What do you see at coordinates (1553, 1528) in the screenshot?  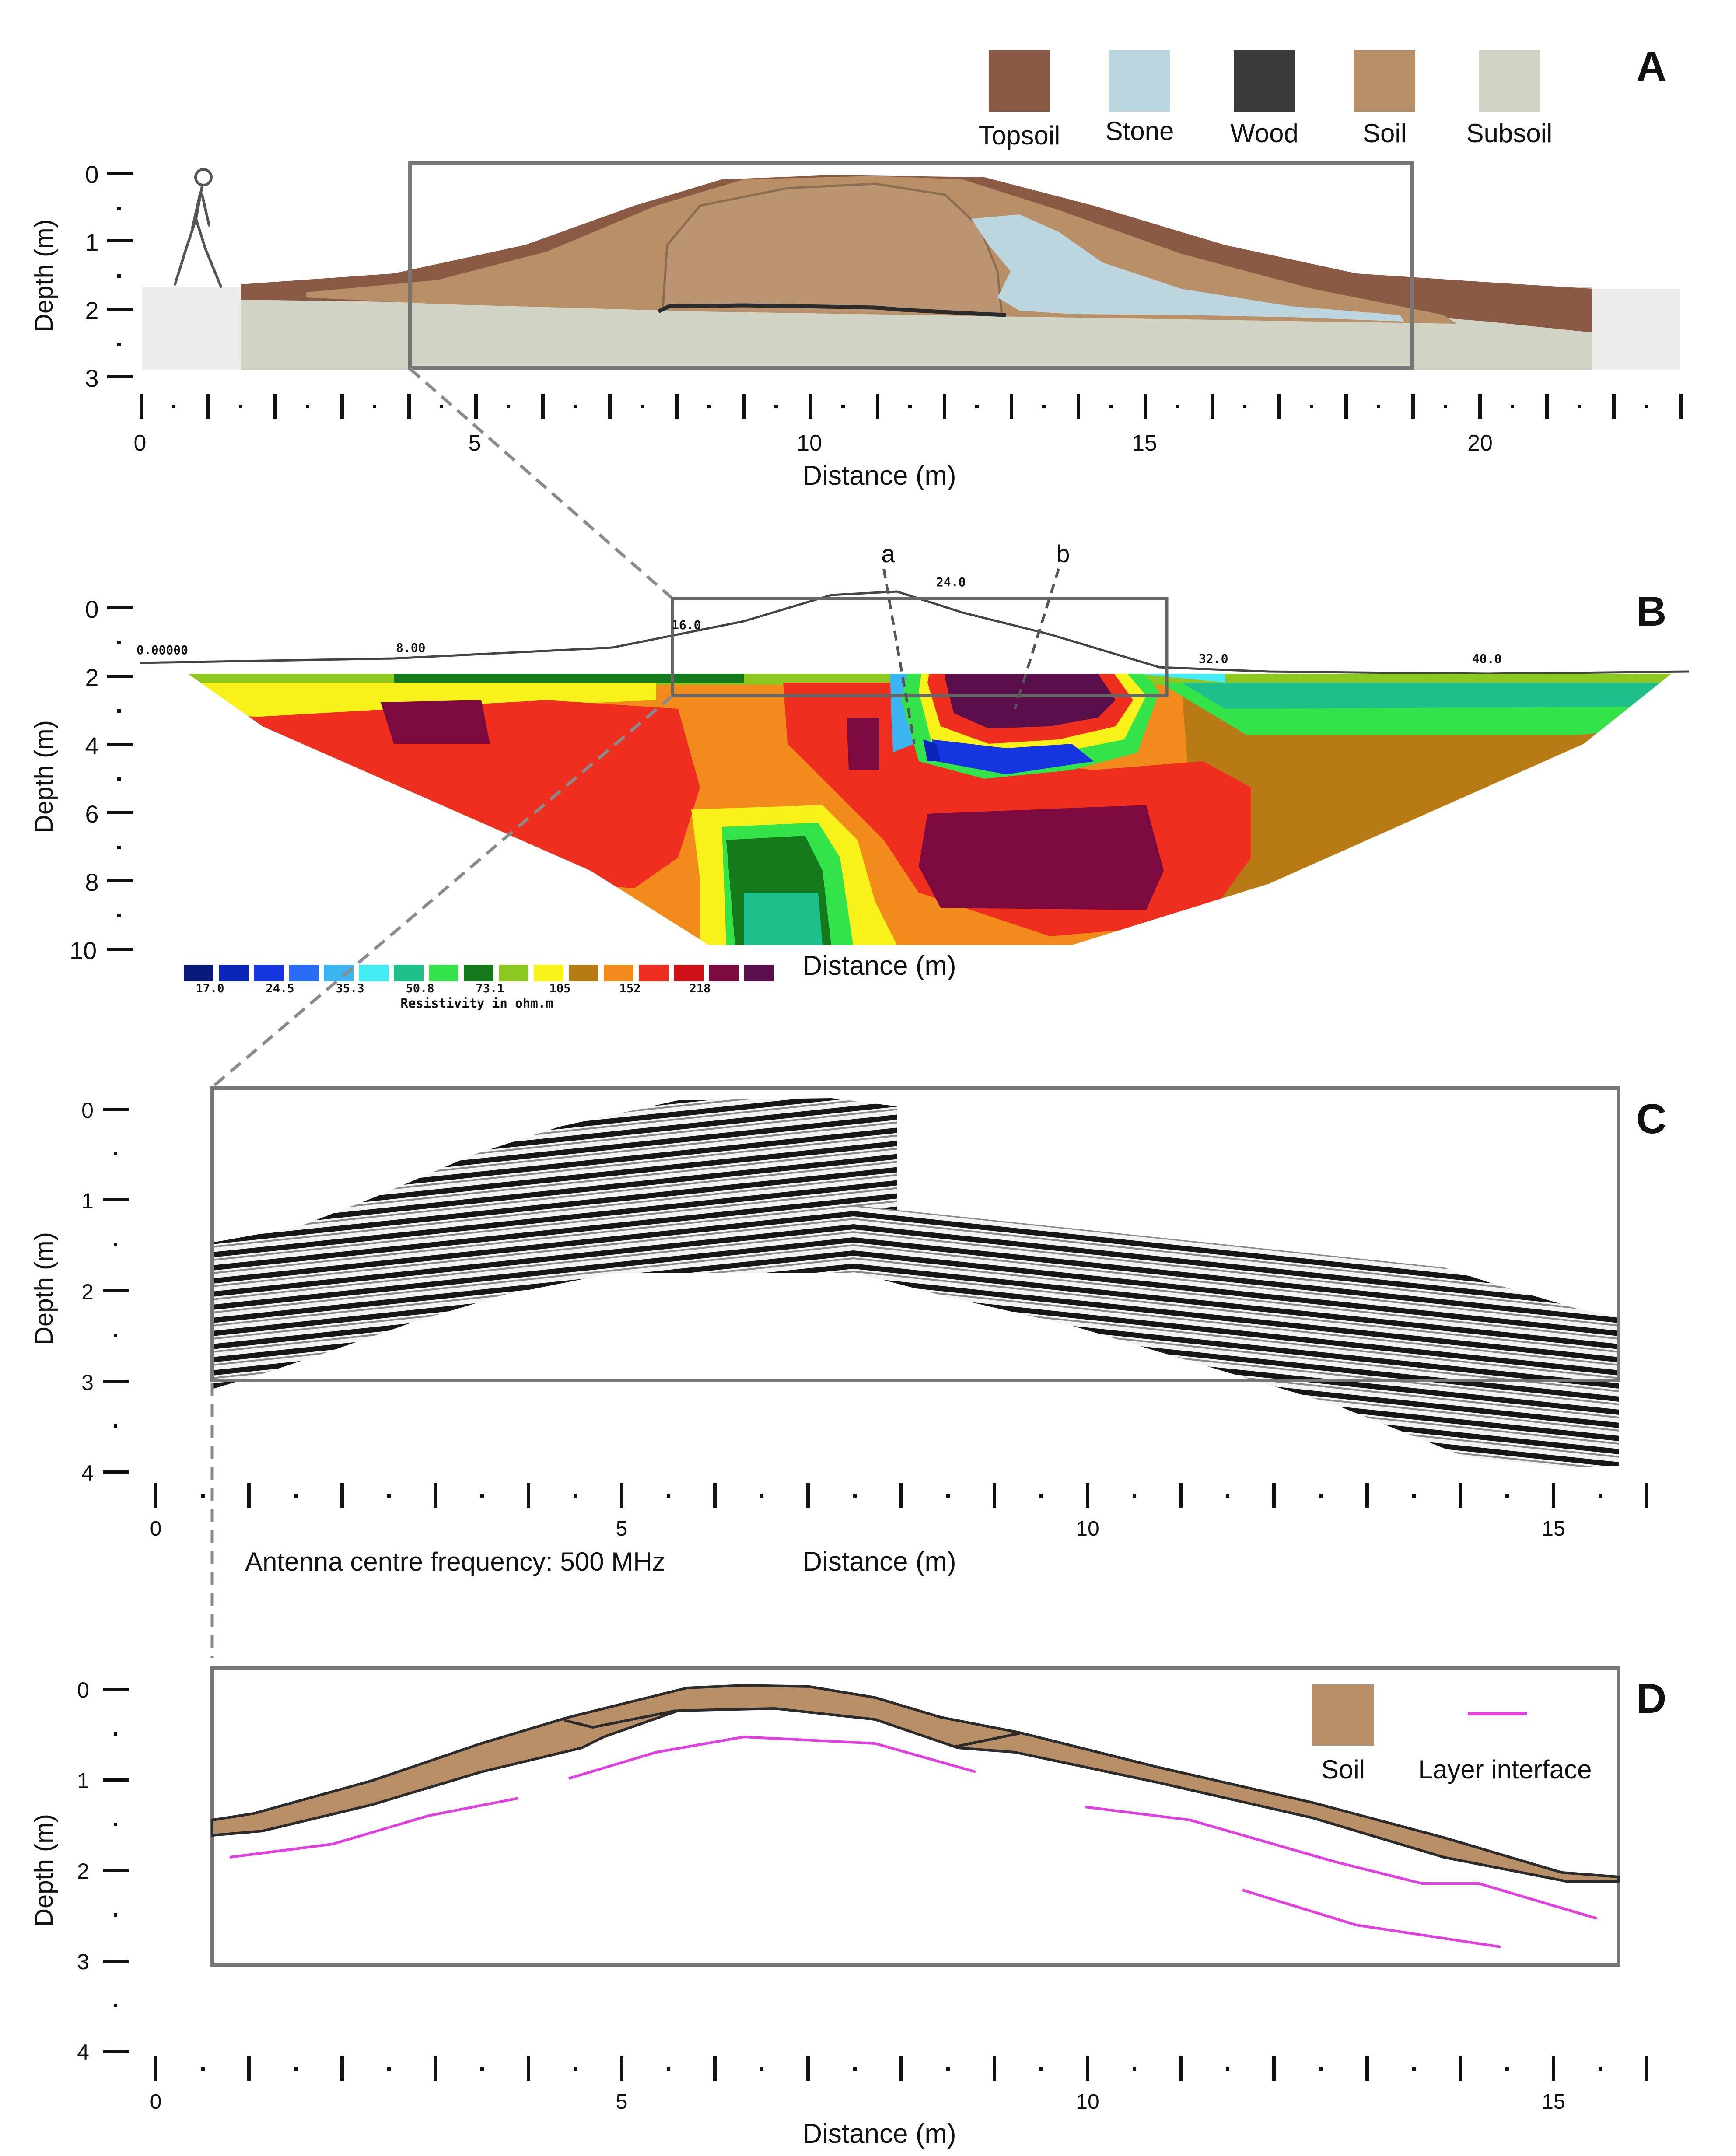 I see `panel-c-x-tick-label: 15` at bounding box center [1553, 1528].